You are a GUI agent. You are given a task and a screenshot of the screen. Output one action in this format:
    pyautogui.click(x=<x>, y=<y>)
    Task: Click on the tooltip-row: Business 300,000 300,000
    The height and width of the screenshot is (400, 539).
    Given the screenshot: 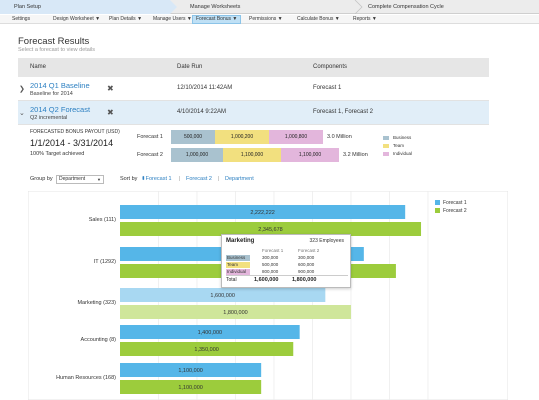 What is the action you would take?
    pyautogui.click(x=270, y=258)
    